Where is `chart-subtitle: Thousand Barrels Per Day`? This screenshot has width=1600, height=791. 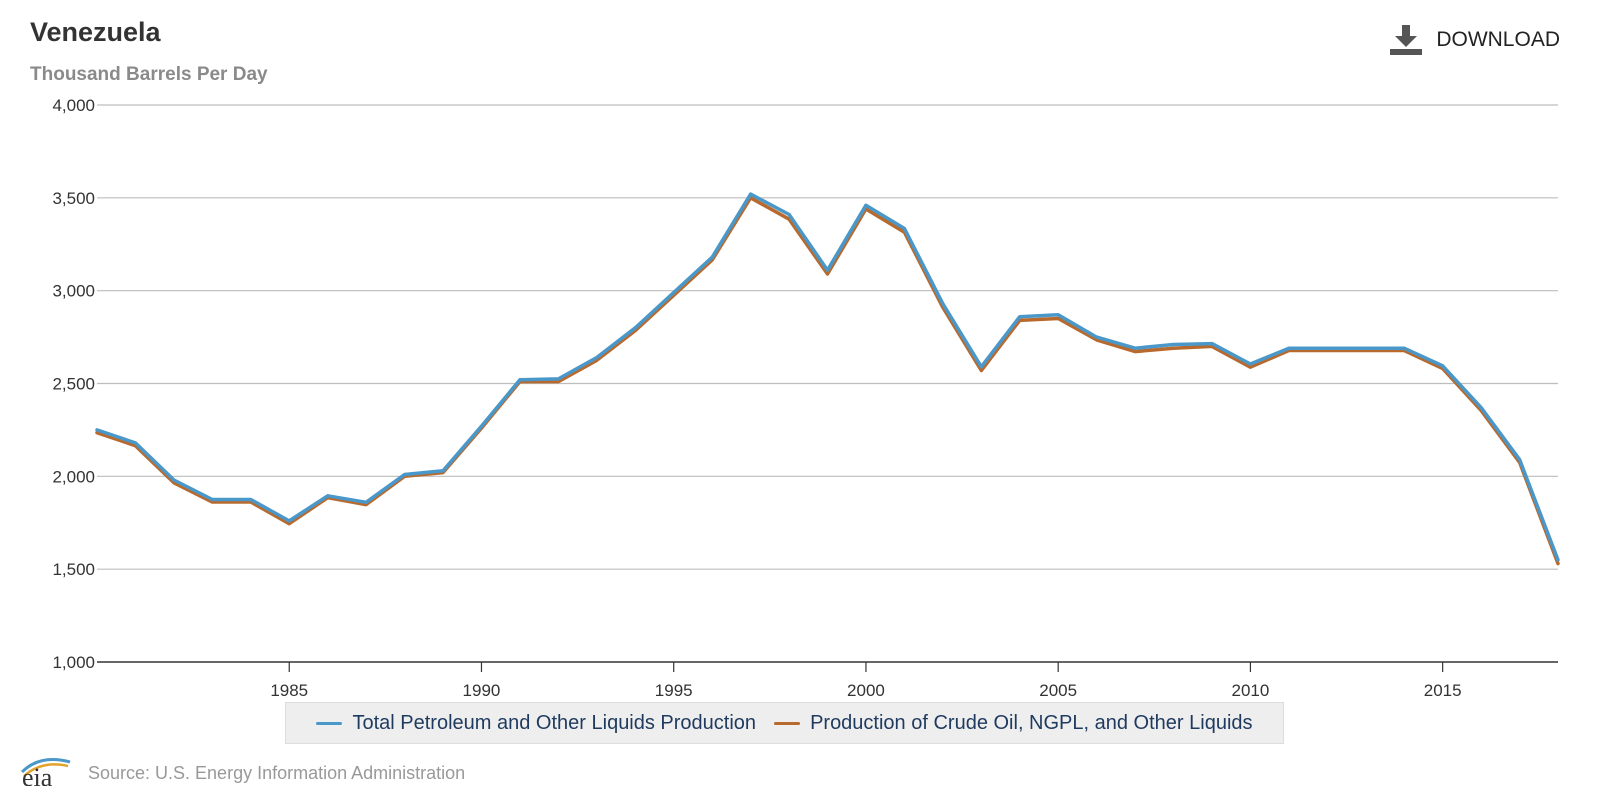 chart-subtitle: Thousand Barrels Per Day is located at coordinates (149, 74).